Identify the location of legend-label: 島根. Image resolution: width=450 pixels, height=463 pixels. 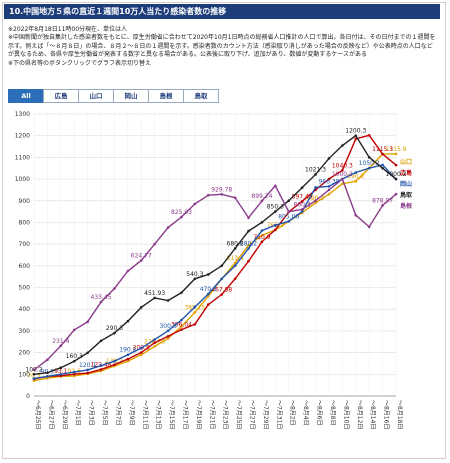
(406, 206).